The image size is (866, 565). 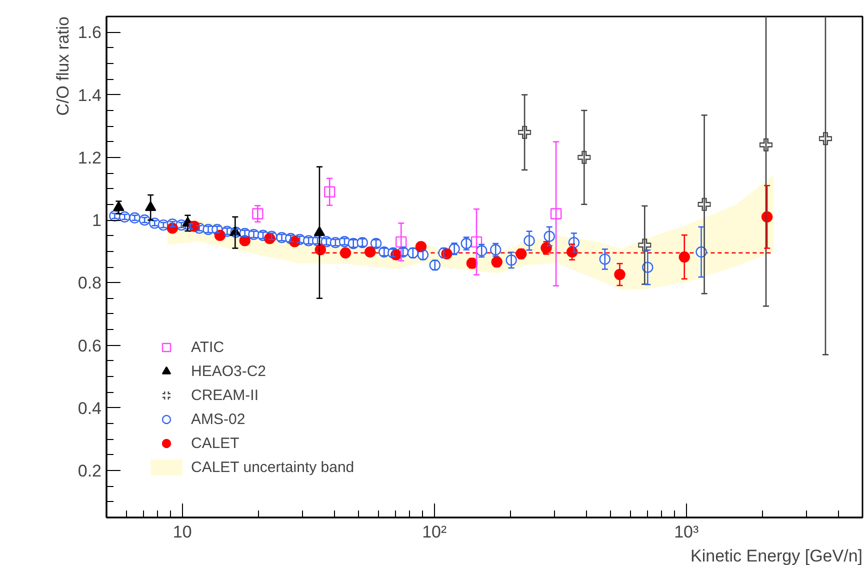 What do you see at coordinates (97, 220) in the screenshot?
I see `y-tick-label: 1` at bounding box center [97, 220].